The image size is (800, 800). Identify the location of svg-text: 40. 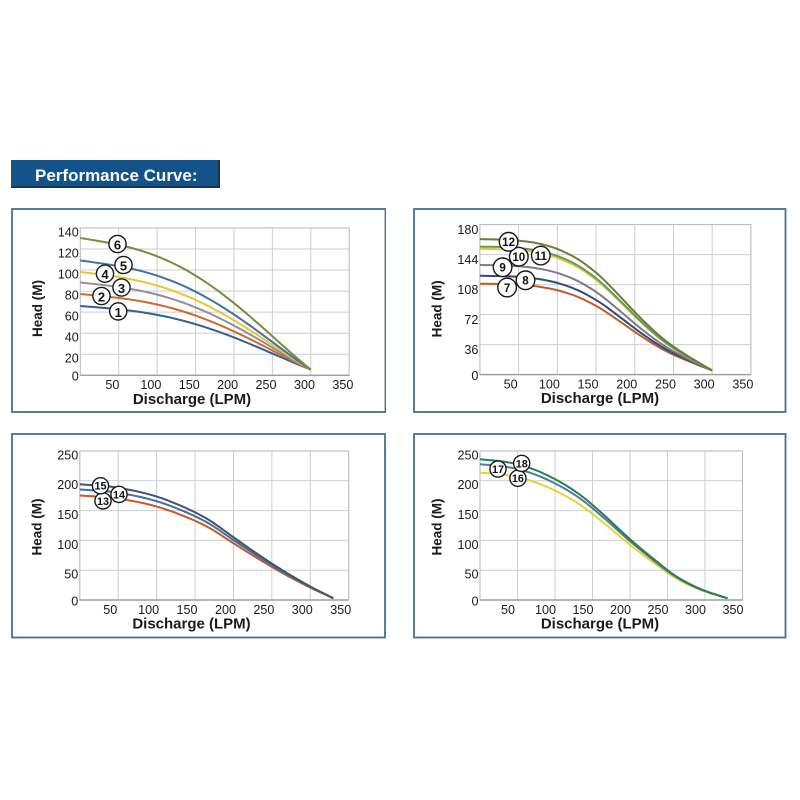
(71, 338).